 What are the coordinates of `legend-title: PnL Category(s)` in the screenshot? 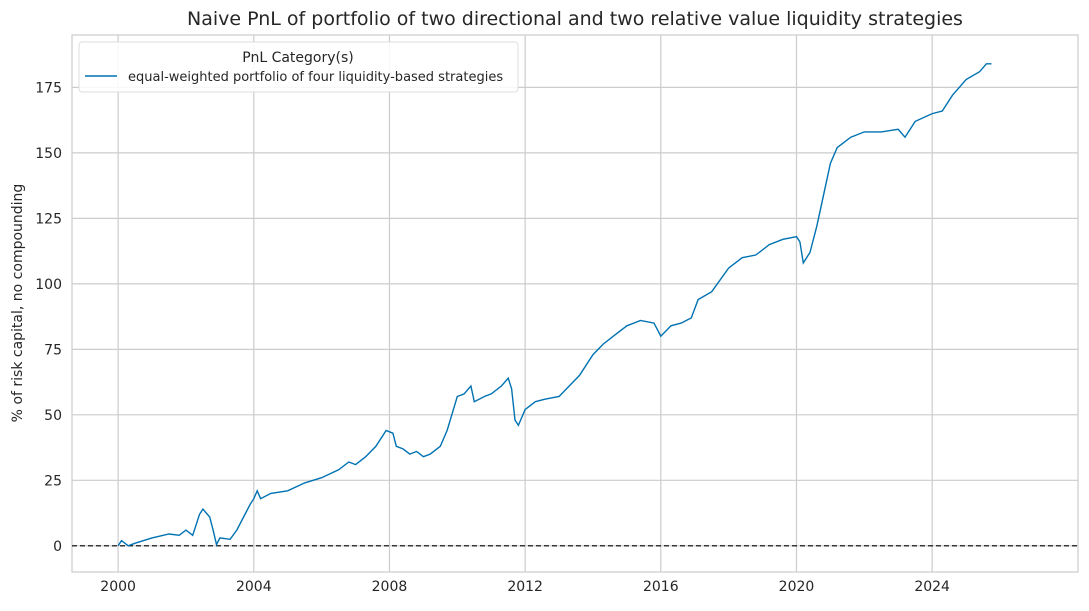 It's located at (298, 58).